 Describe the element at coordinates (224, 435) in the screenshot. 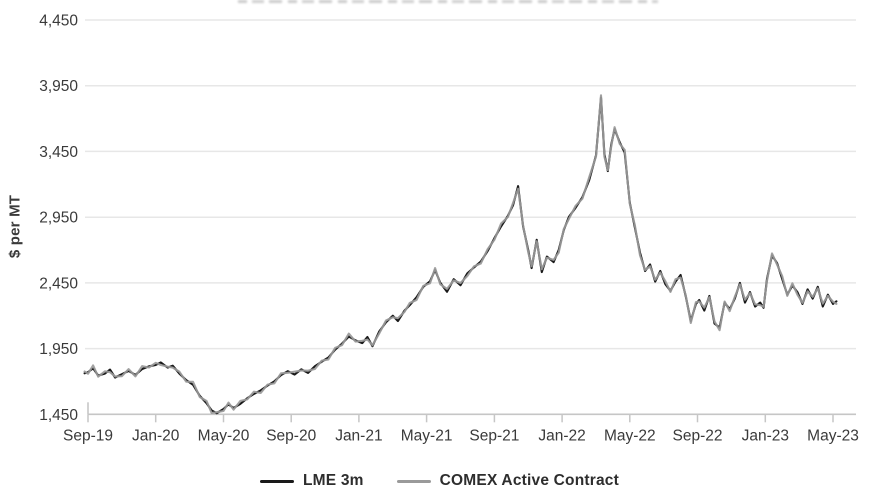

I see `x-tick-label: May-20` at that location.